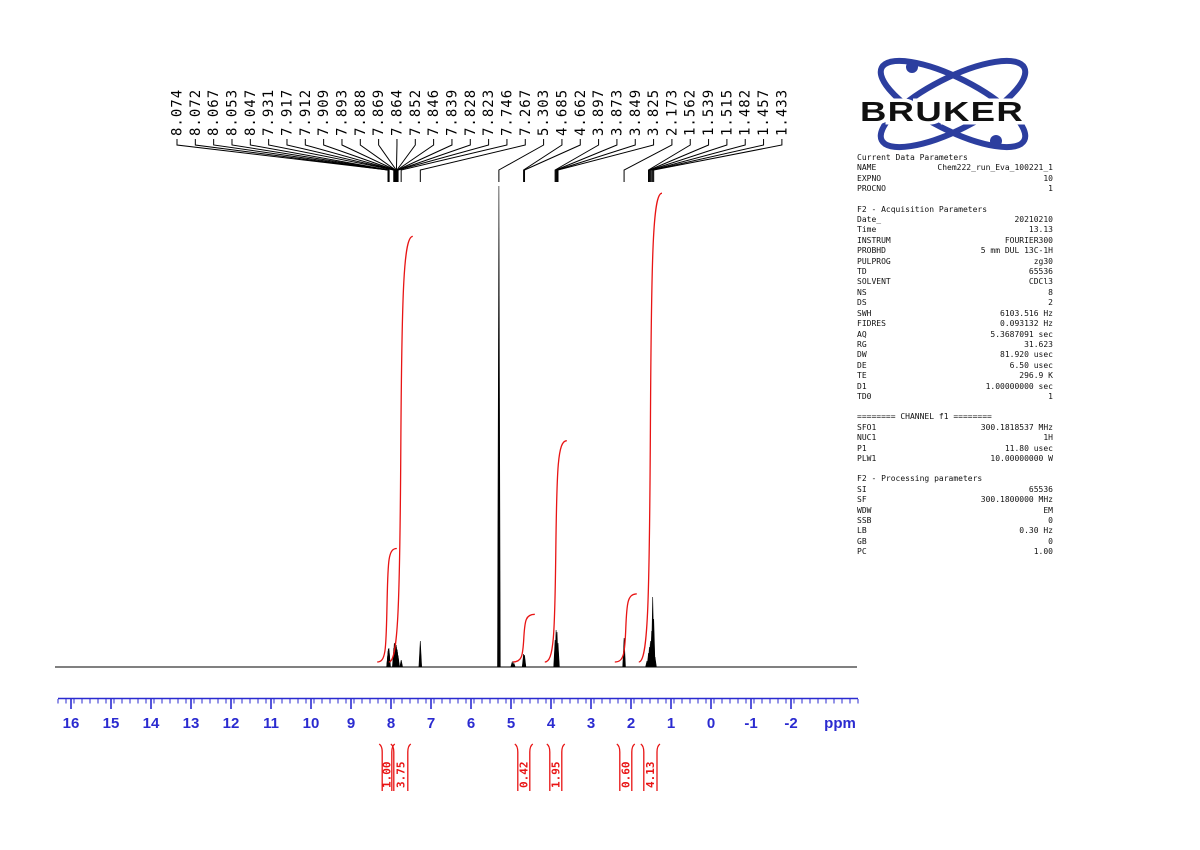 The width and height of the screenshot is (1200, 850). What do you see at coordinates (416, 112) in the screenshot?
I see `peak-label: 7.852` at bounding box center [416, 112].